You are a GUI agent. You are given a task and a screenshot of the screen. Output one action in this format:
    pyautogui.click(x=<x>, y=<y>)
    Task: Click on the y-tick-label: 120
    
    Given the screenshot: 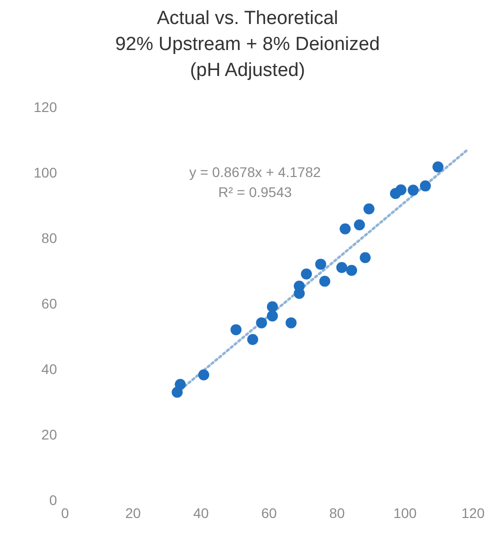 What is the action you would take?
    pyautogui.click(x=46, y=106)
    